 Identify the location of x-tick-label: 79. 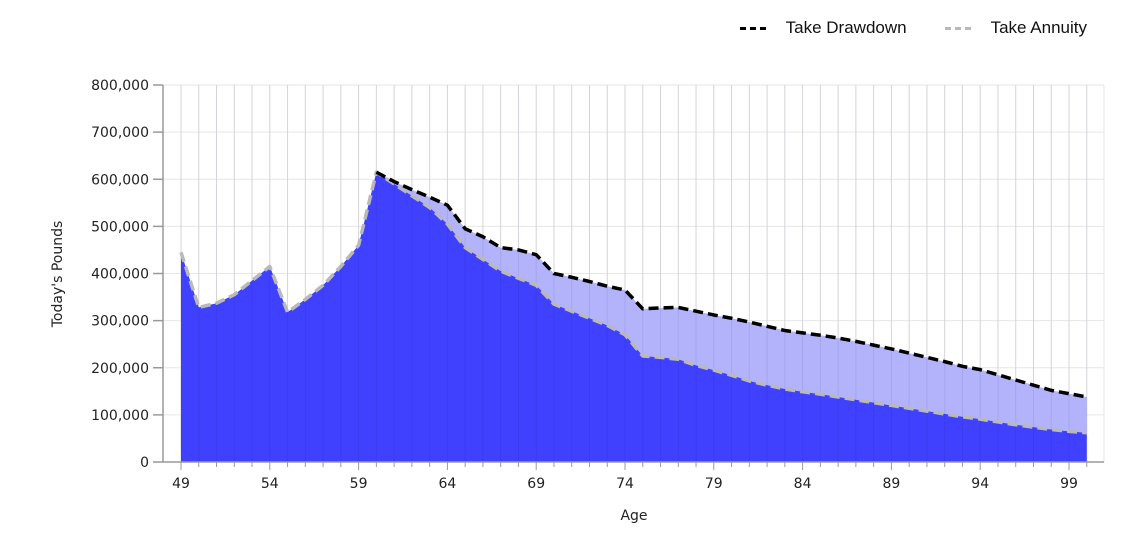
(714, 484).